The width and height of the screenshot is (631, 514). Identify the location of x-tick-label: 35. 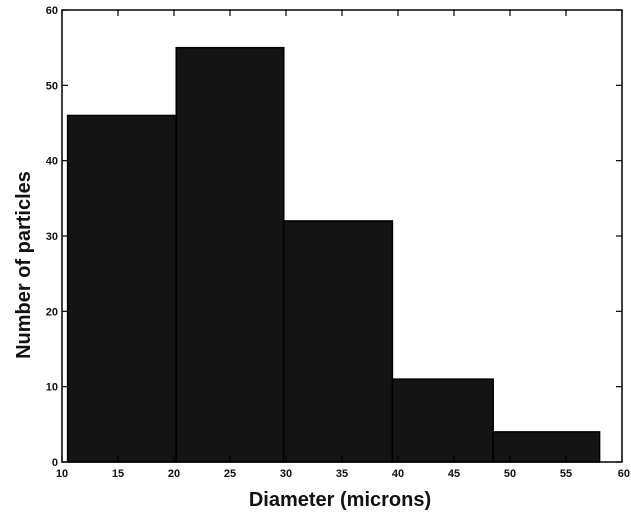
(342, 474).